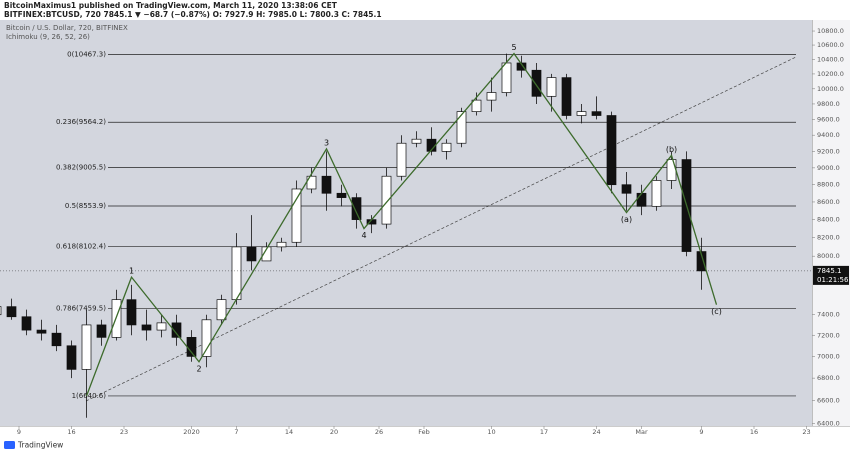 This screenshot has width=850, height=453. I want to click on wave-label: 5, so click(513, 47).